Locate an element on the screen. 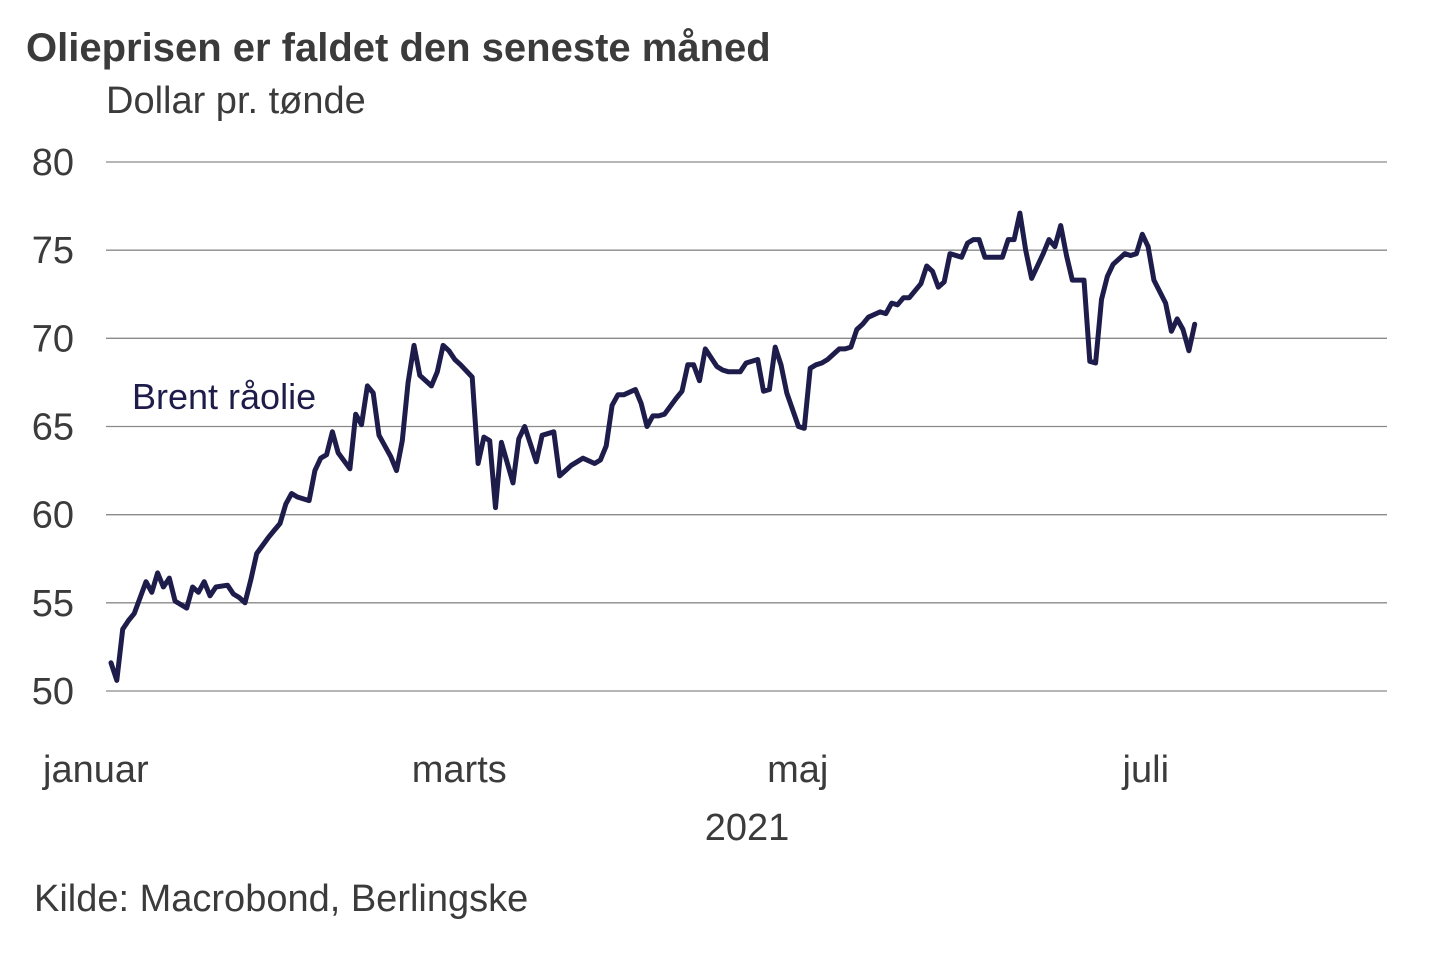 This screenshot has height=960, width=1440. y-tick-label: 50 is located at coordinates (53, 692).